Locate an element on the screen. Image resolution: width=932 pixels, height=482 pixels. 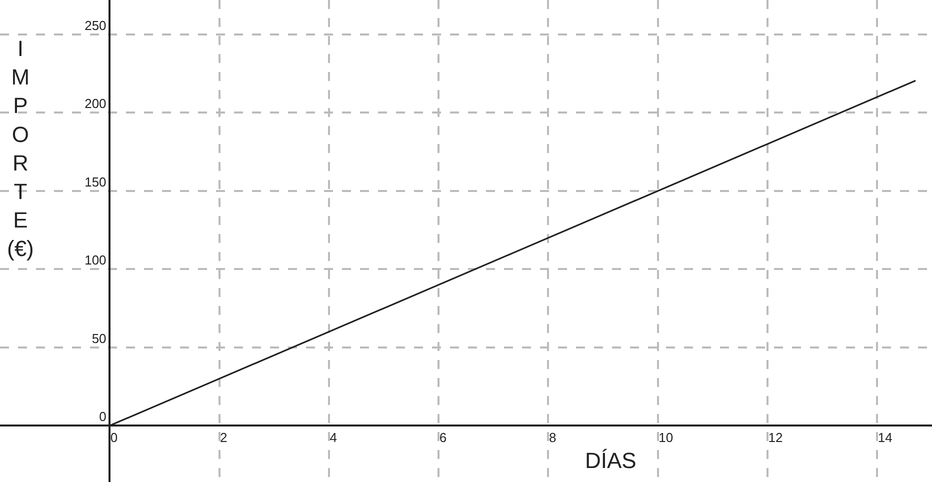
x-tick-label: 14 is located at coordinates (885, 438).